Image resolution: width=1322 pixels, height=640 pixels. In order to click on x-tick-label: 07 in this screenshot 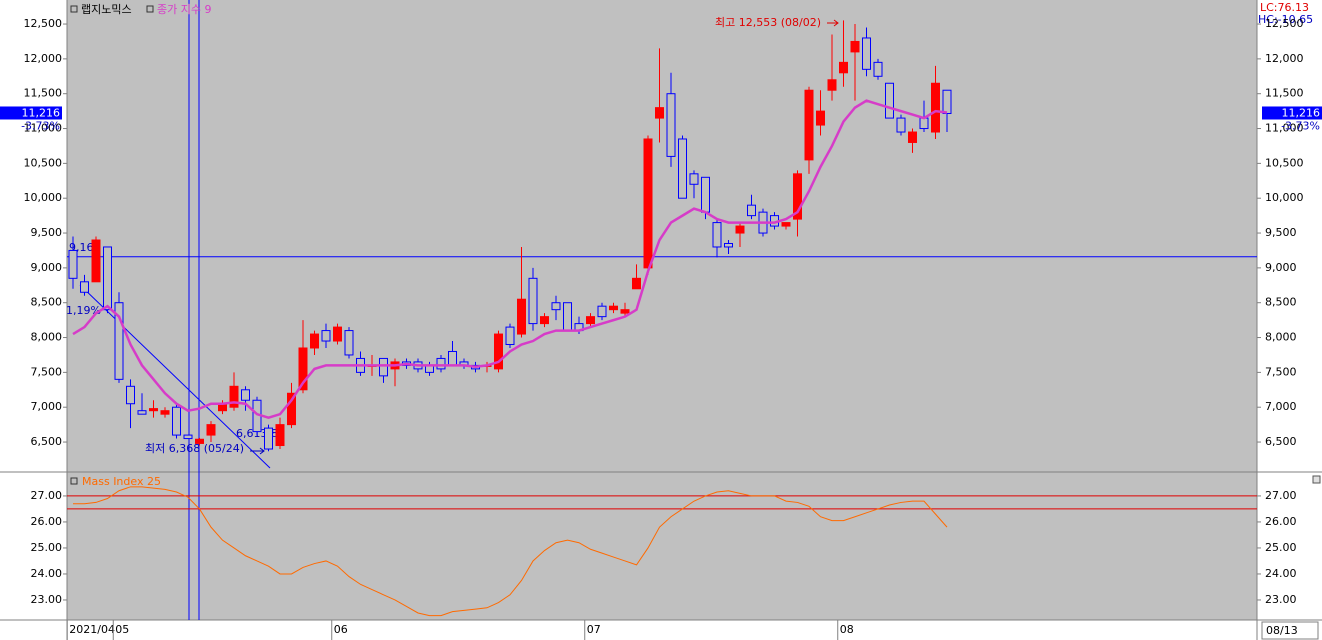, I will do `click(594, 629)`.